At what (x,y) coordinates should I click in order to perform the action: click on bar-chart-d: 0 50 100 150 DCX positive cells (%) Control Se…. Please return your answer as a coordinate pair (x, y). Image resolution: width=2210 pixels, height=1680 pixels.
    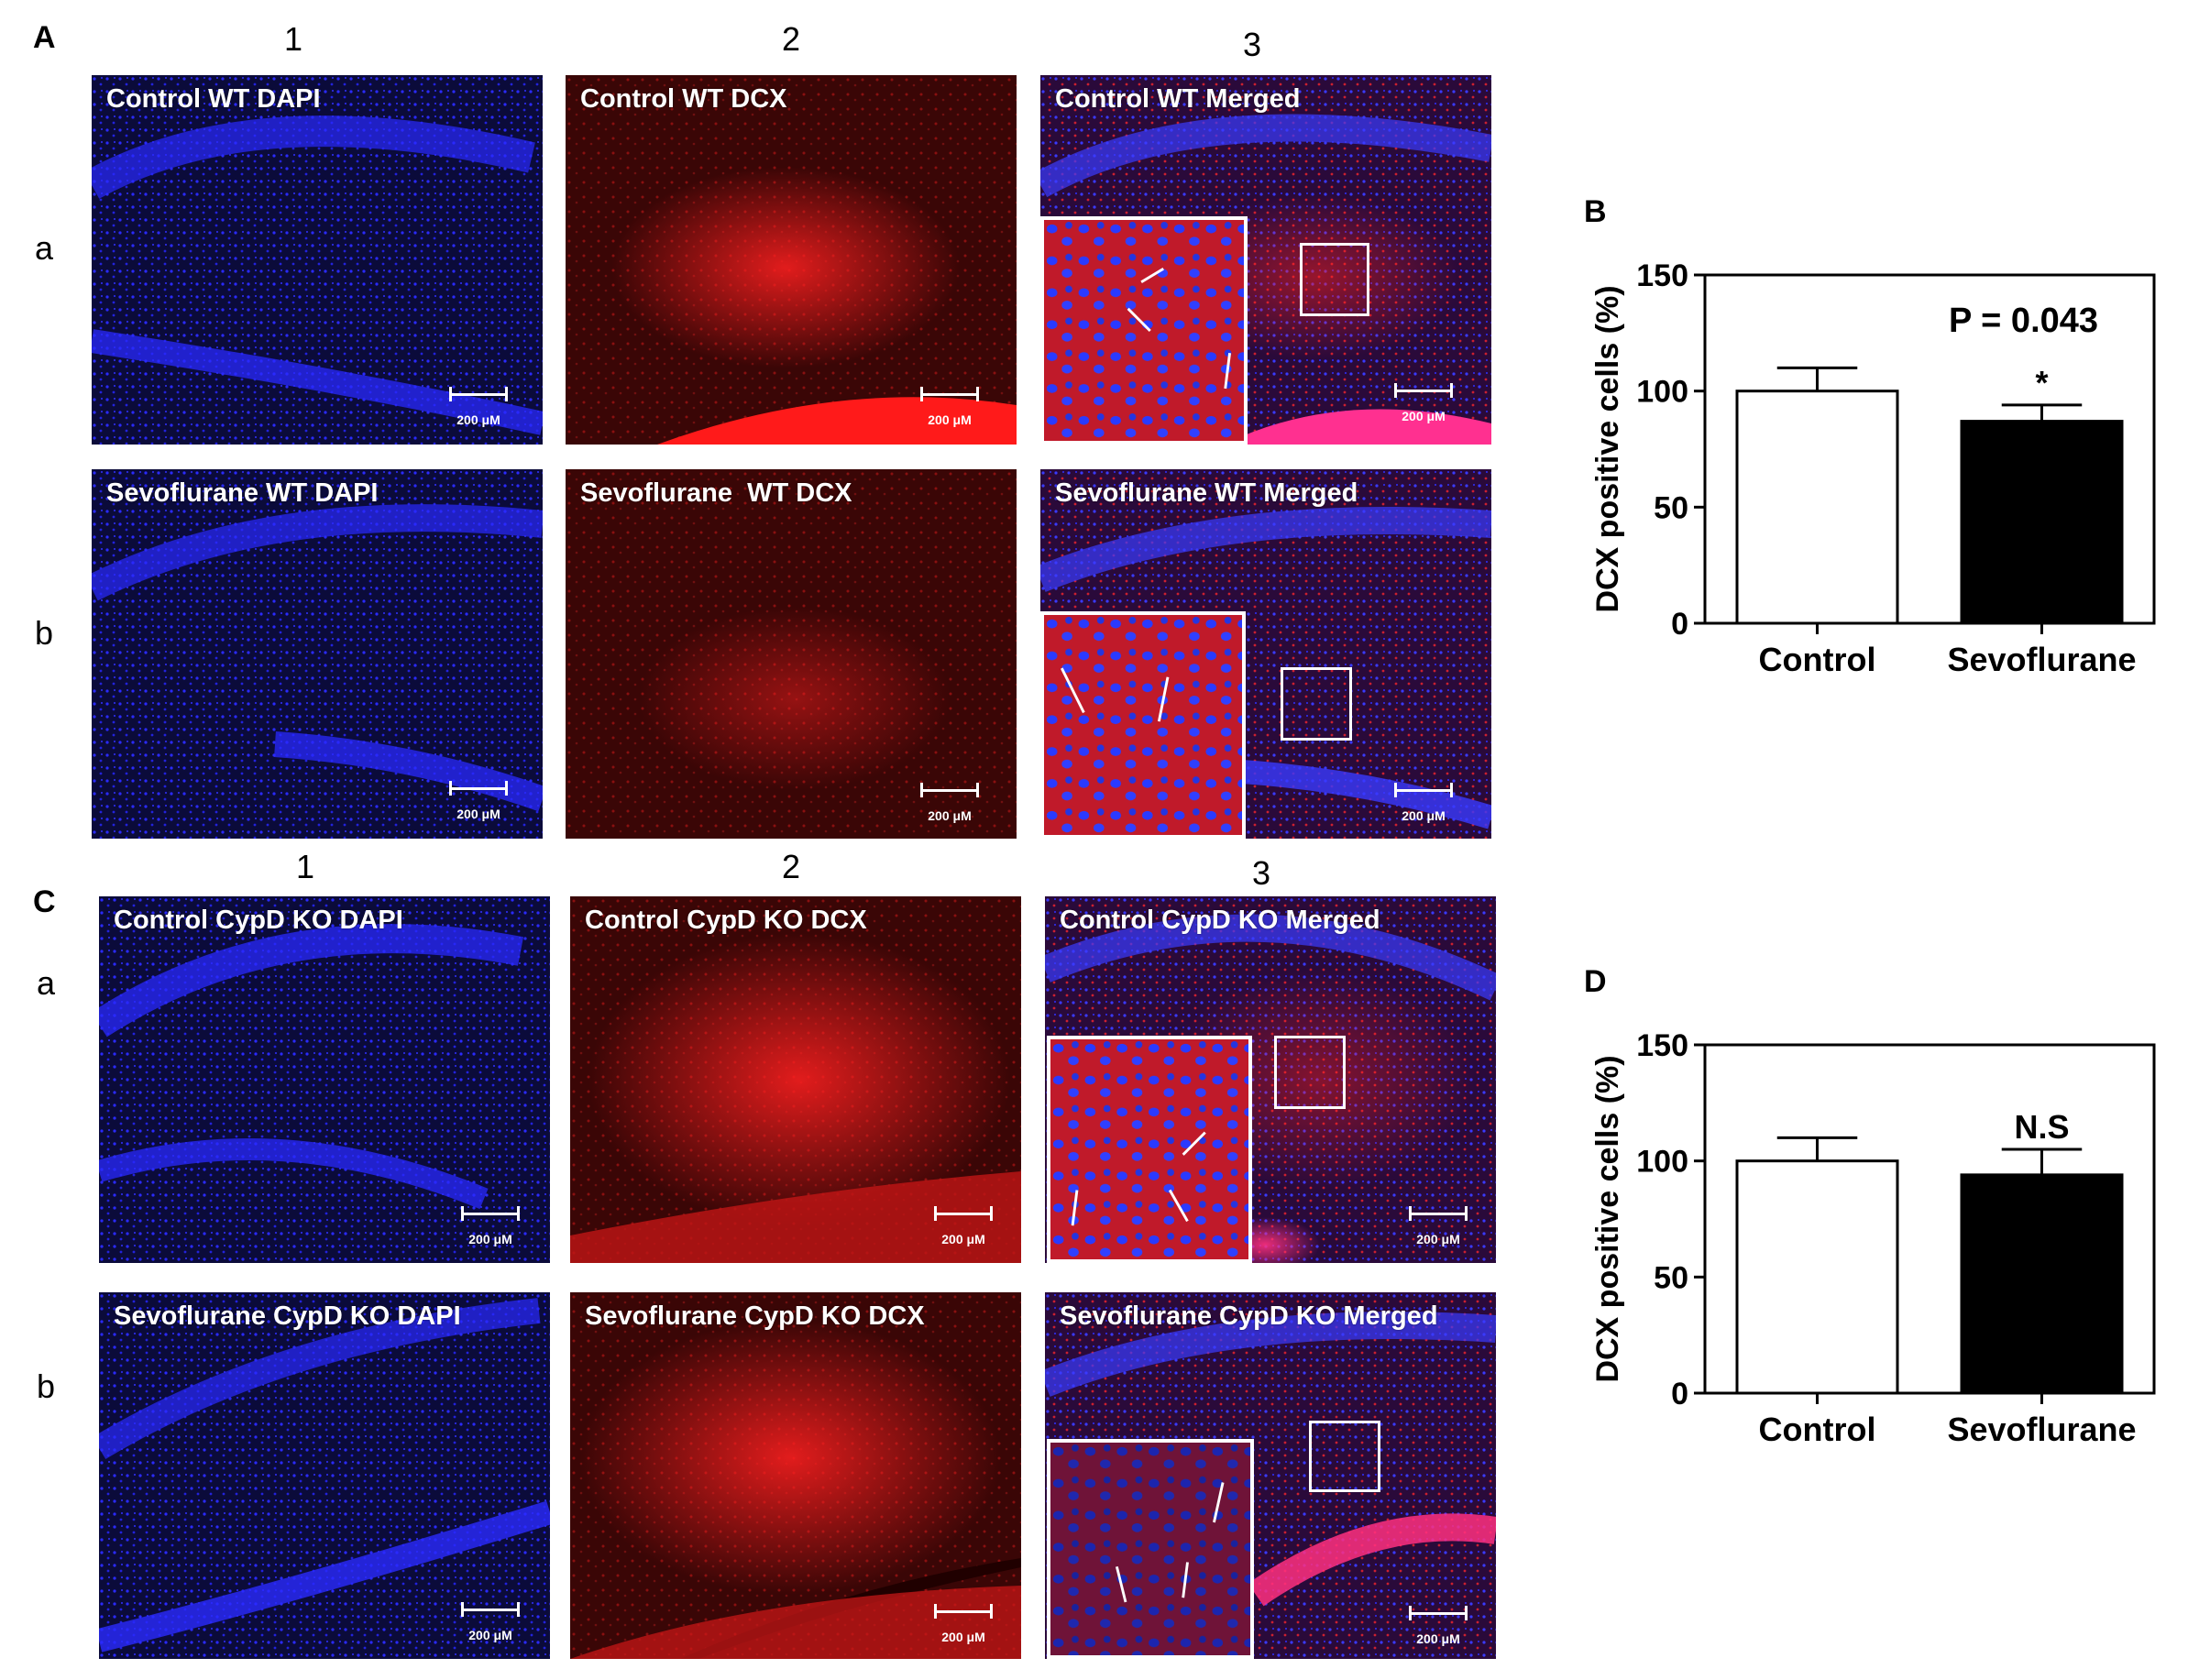
    Looking at the image, I should click on (1870, 1237).